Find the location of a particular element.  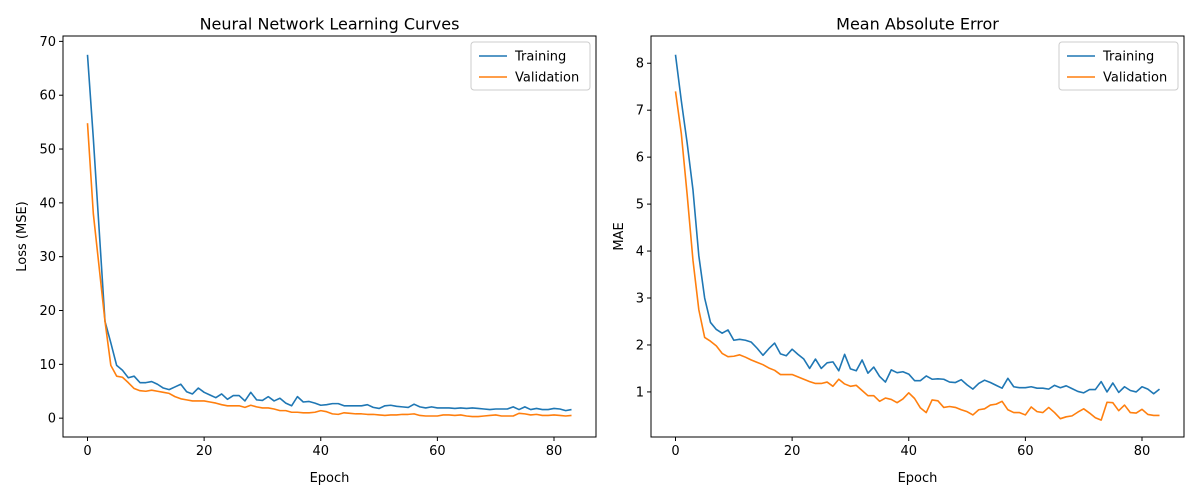

mae-y-tick-label: 2 is located at coordinates (640, 345).